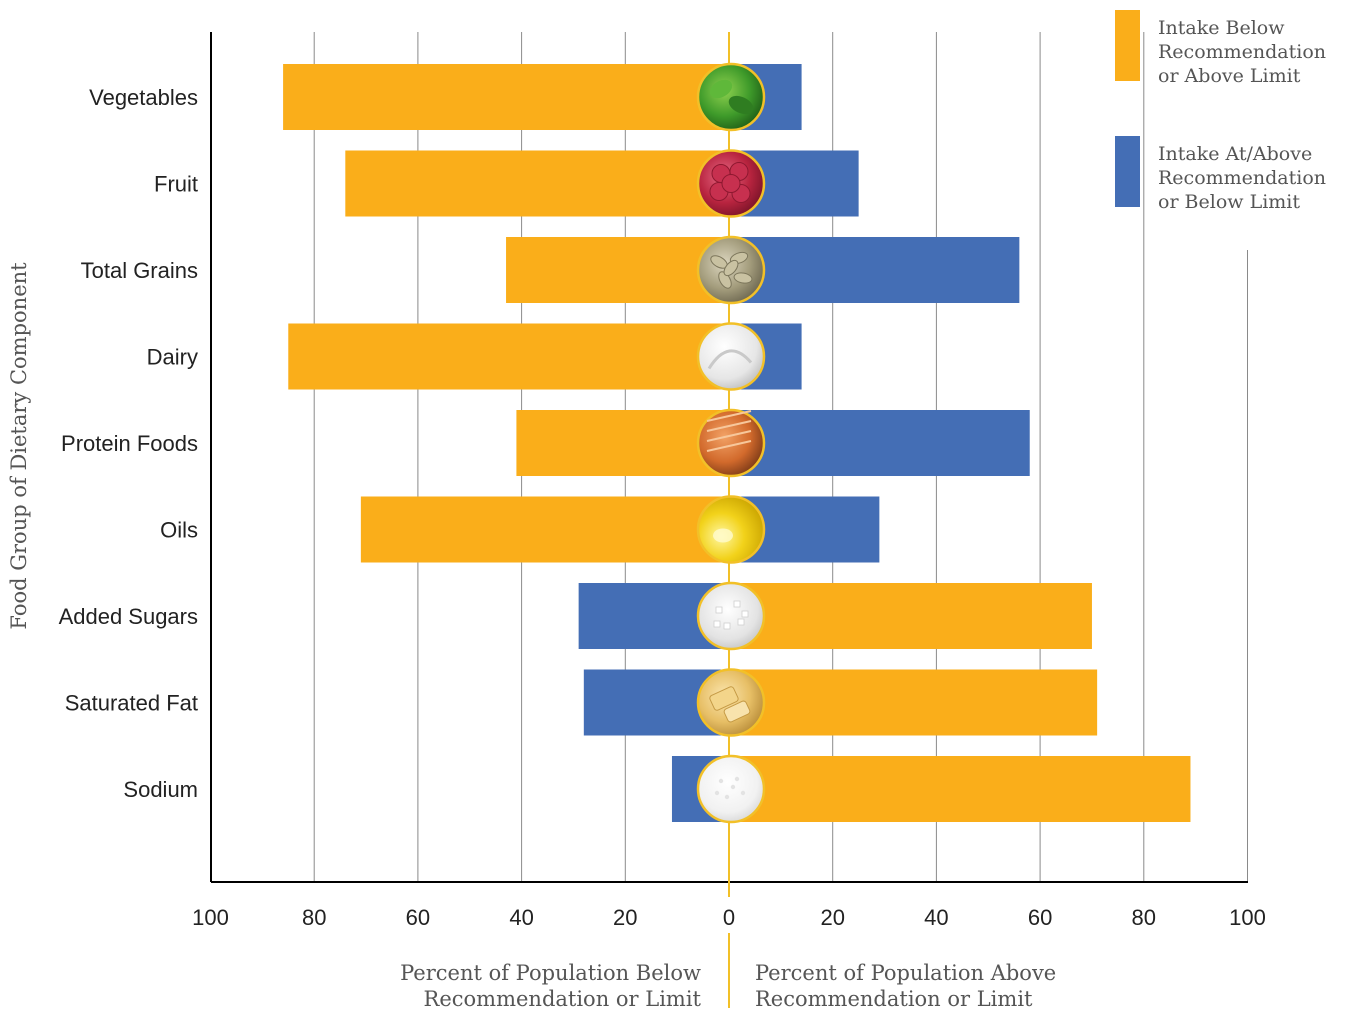  Describe the element at coordinates (731, 529) in the screenshot. I see `oil-icon` at that location.